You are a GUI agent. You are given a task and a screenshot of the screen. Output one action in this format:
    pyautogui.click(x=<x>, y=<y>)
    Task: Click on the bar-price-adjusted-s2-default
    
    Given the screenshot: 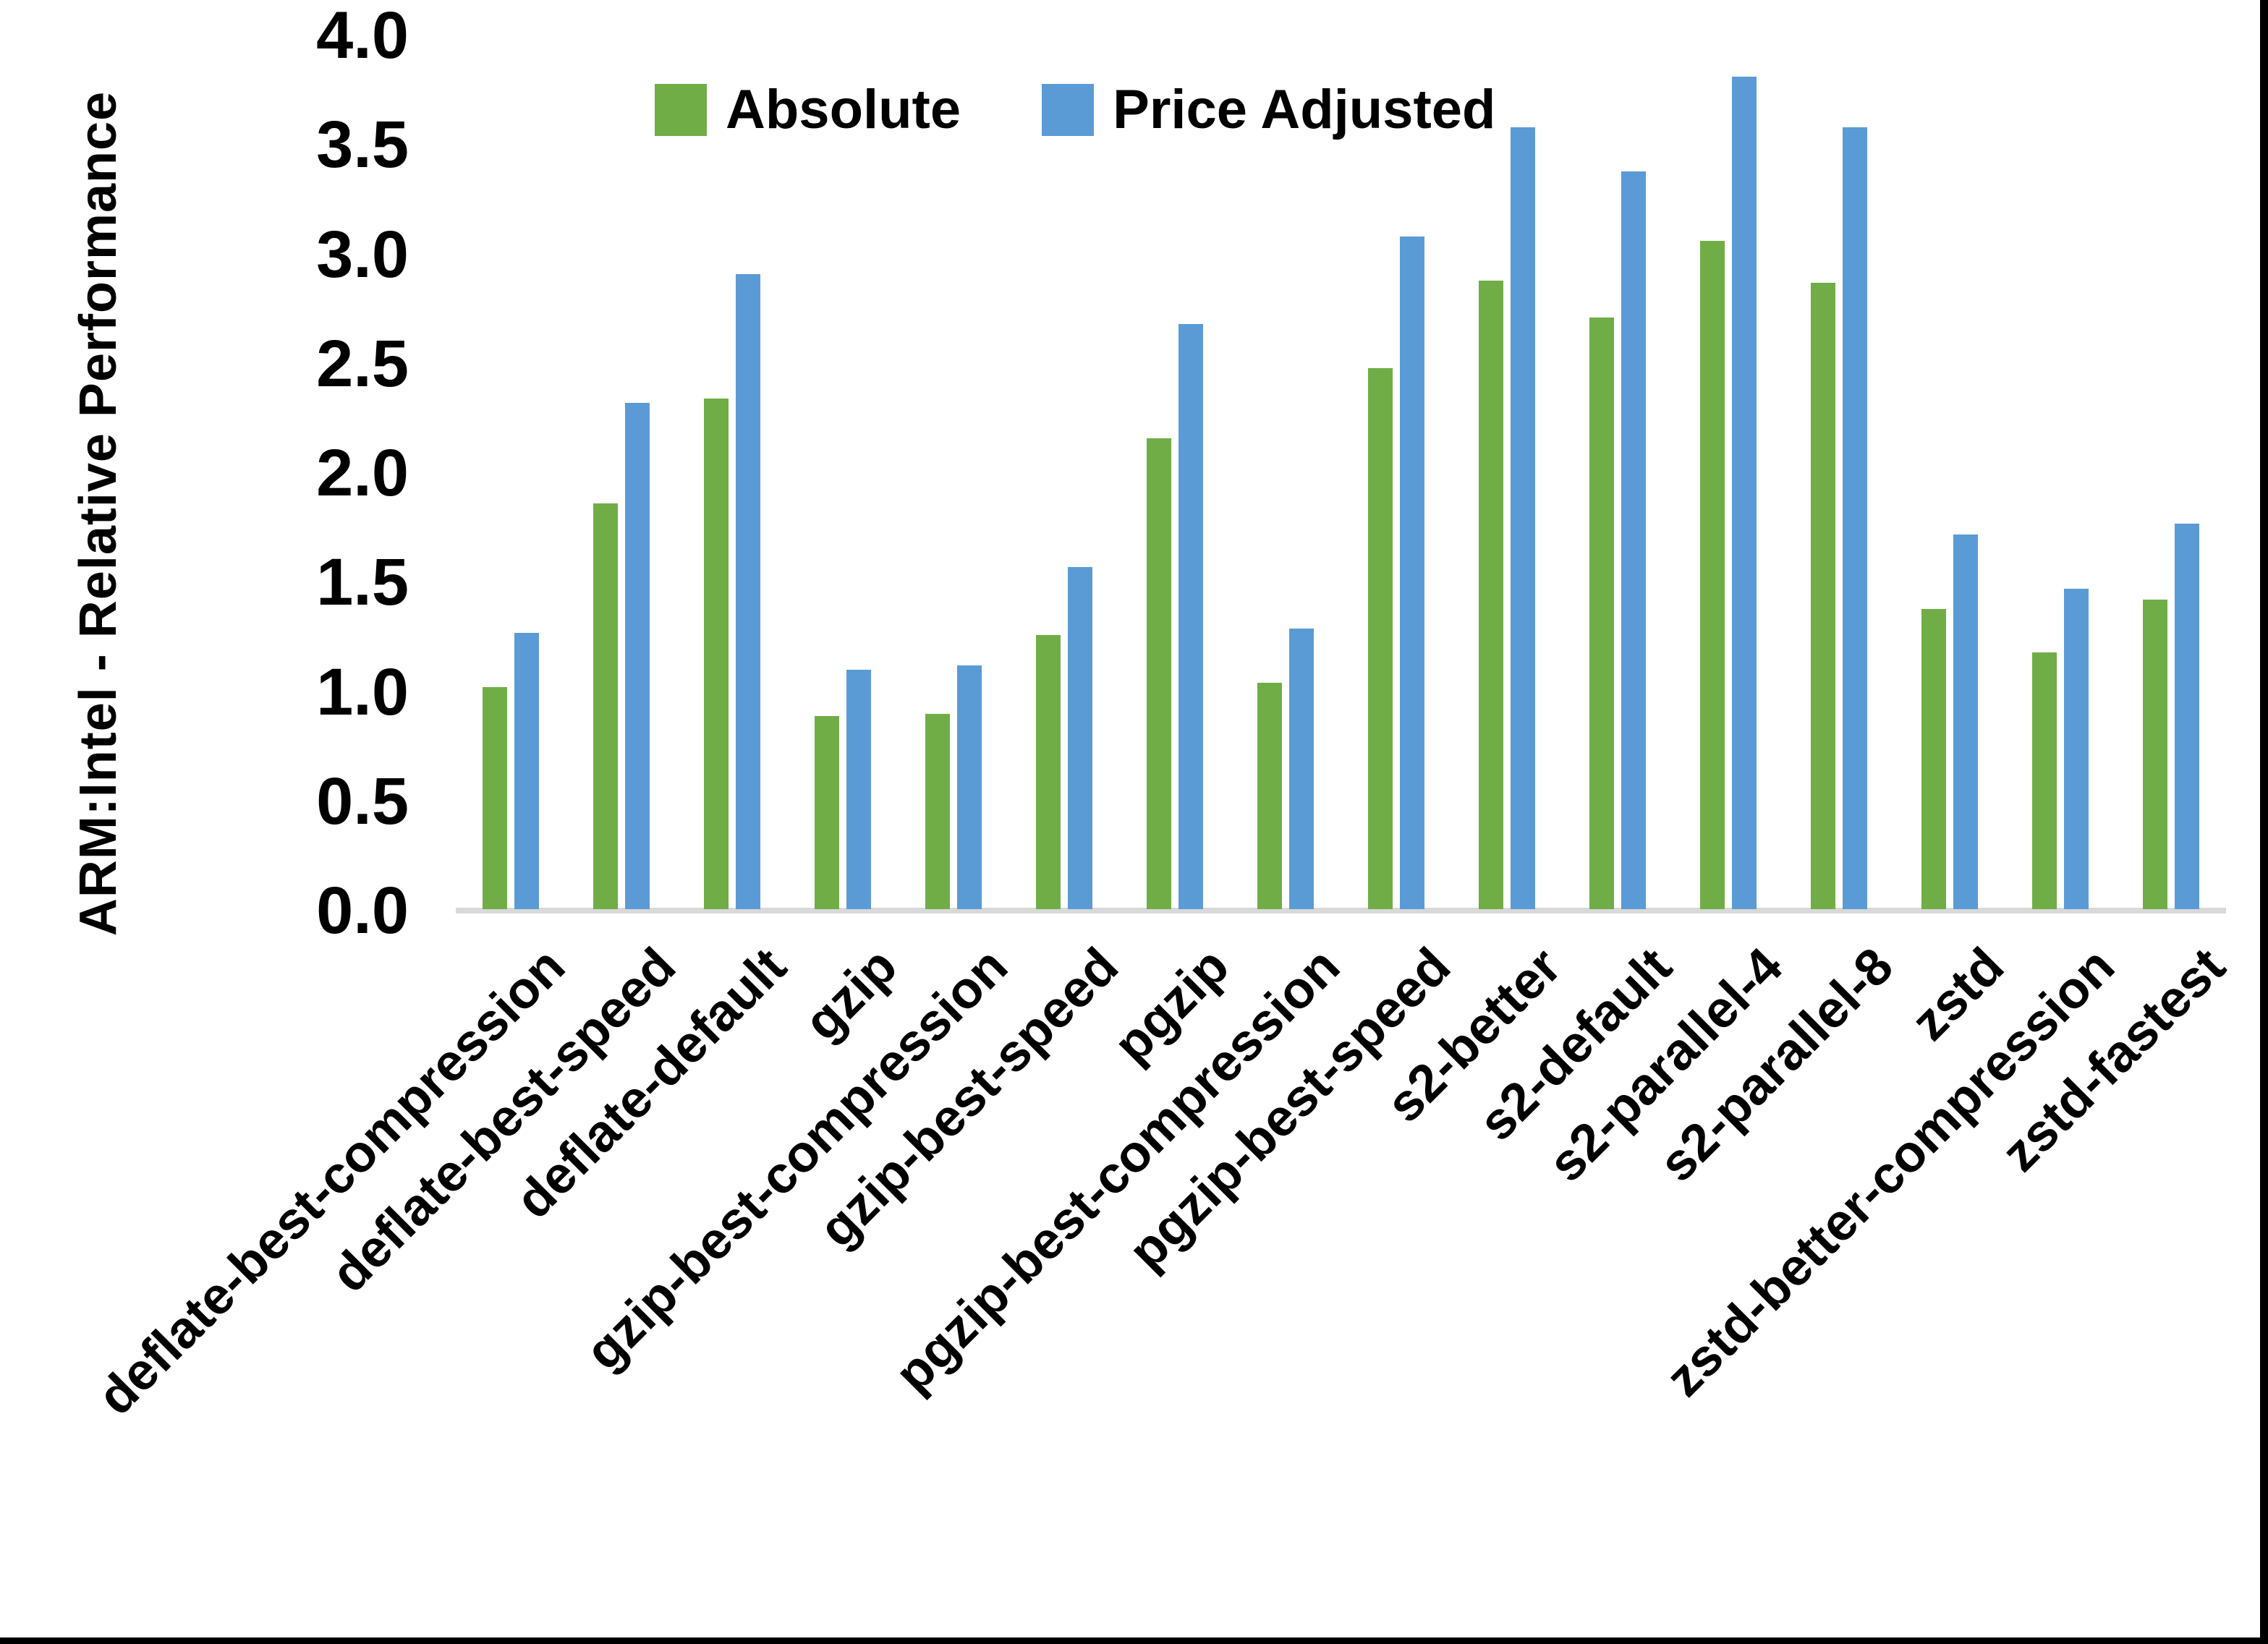 What is the action you would take?
    pyautogui.click(x=1633, y=540)
    